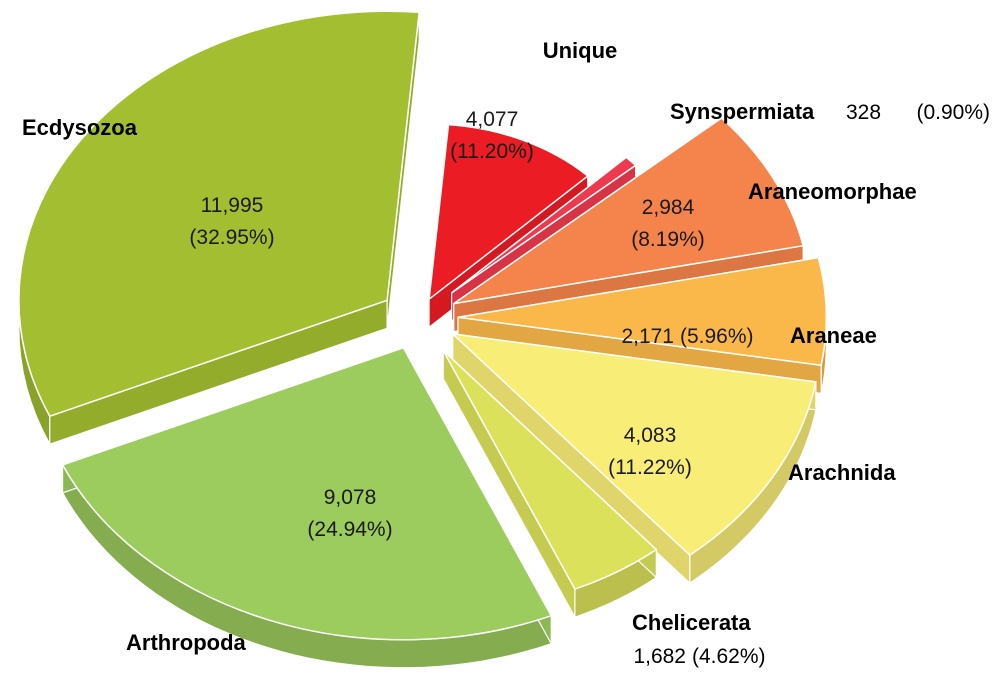  What do you see at coordinates (650, 435) in the screenshot?
I see `value-label-arachnida: 4,083` at bounding box center [650, 435].